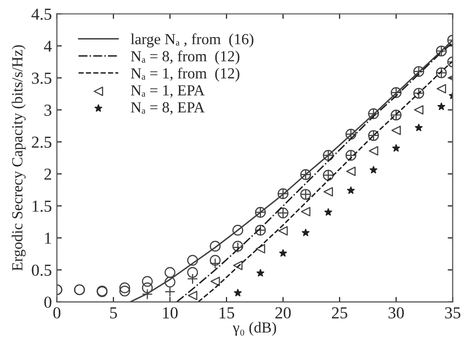  I want to click on x-tick-label: 35, so click(452, 312).